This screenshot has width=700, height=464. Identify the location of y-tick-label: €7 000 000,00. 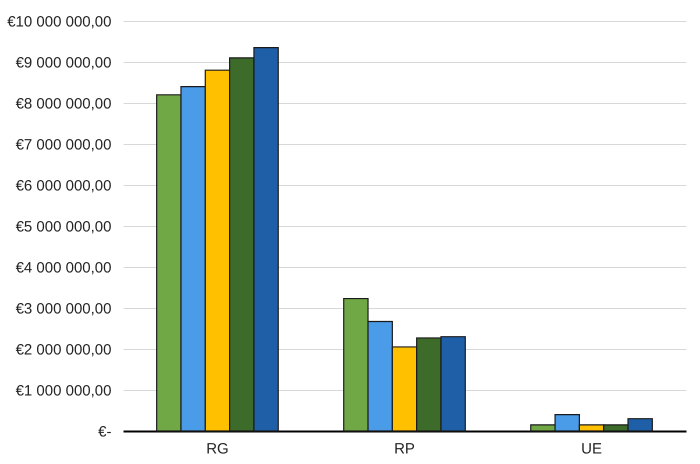
(64, 145).